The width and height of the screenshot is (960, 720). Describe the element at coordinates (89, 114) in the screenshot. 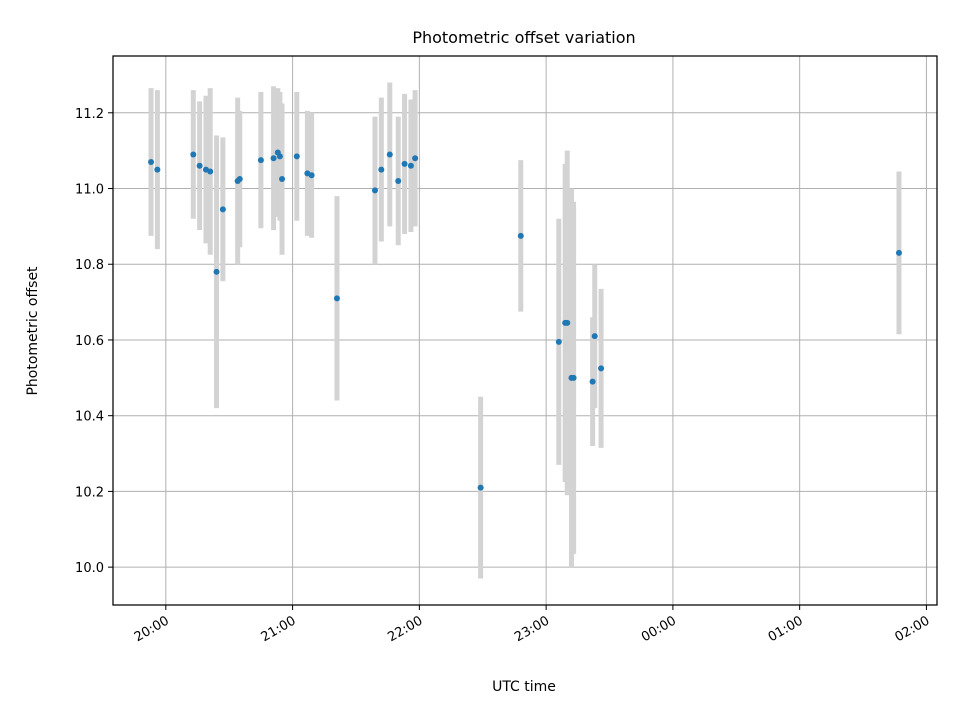

I see `y-tick-label: 11.2` at that location.